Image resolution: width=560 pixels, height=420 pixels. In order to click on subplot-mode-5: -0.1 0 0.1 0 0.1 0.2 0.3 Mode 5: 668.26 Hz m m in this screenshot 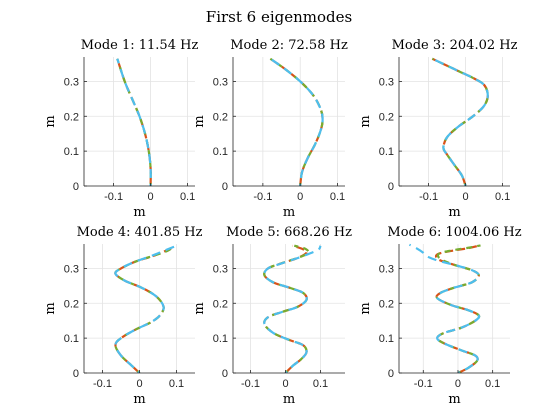, I will do `click(272, 316)`.